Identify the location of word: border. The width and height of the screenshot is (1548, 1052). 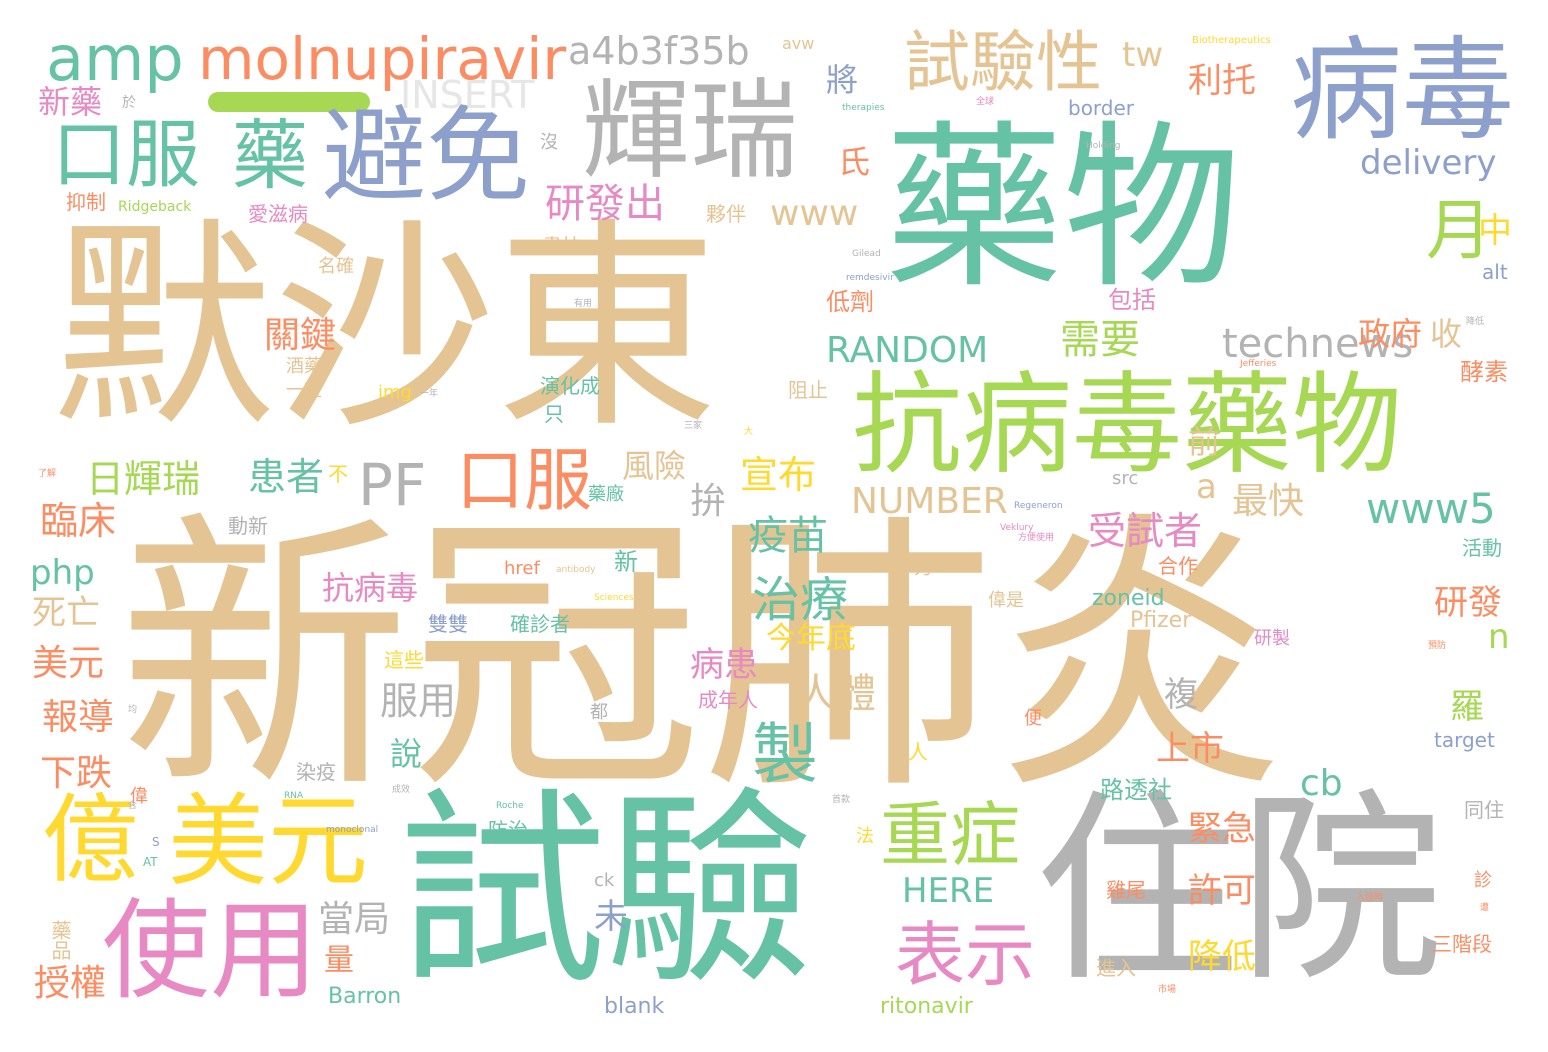
(1101, 108).